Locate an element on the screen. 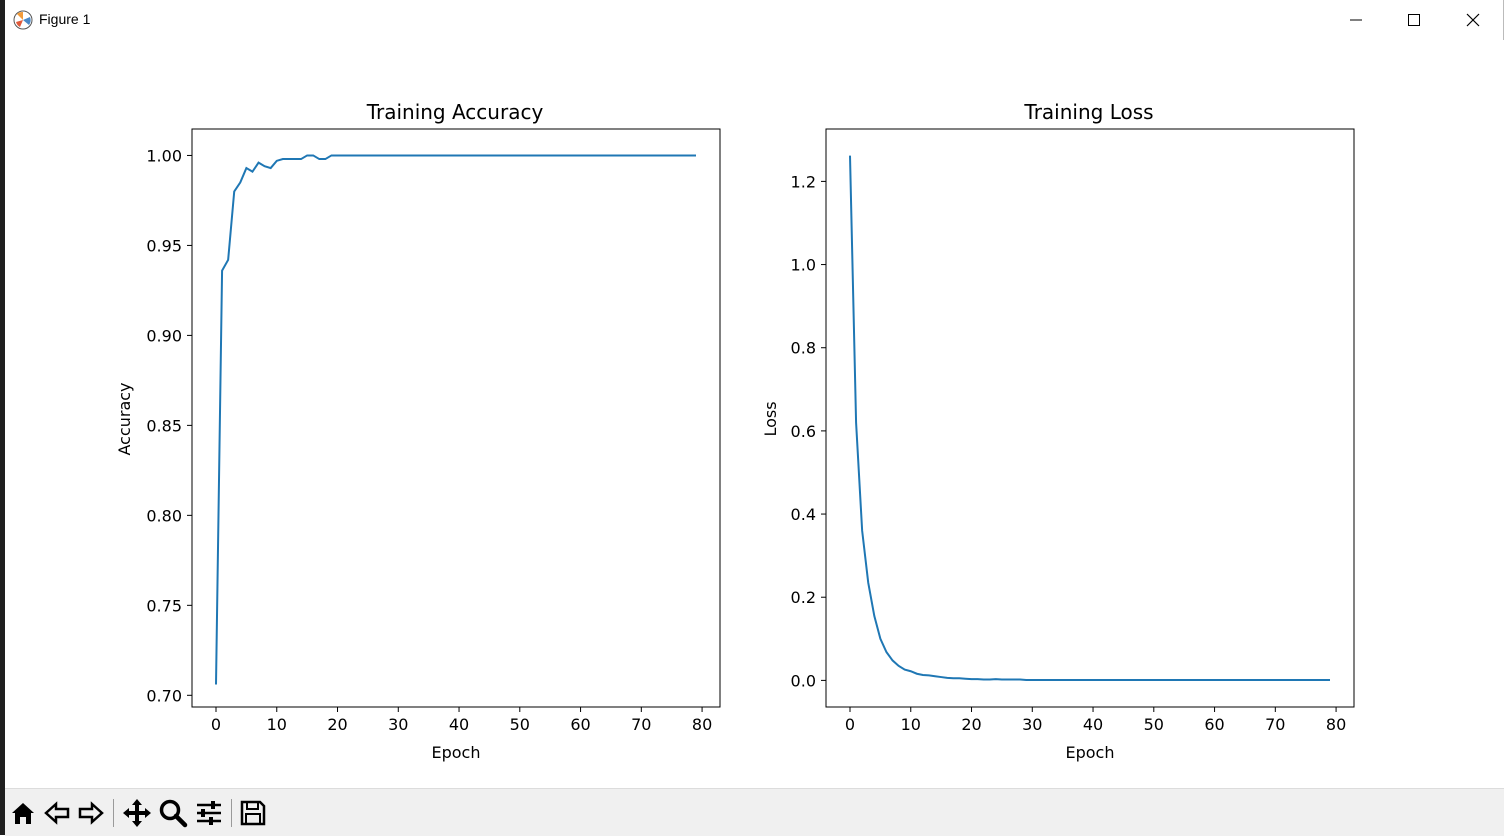 The image size is (1509, 836). loss-xtick-label: 80 is located at coordinates (1336, 724).